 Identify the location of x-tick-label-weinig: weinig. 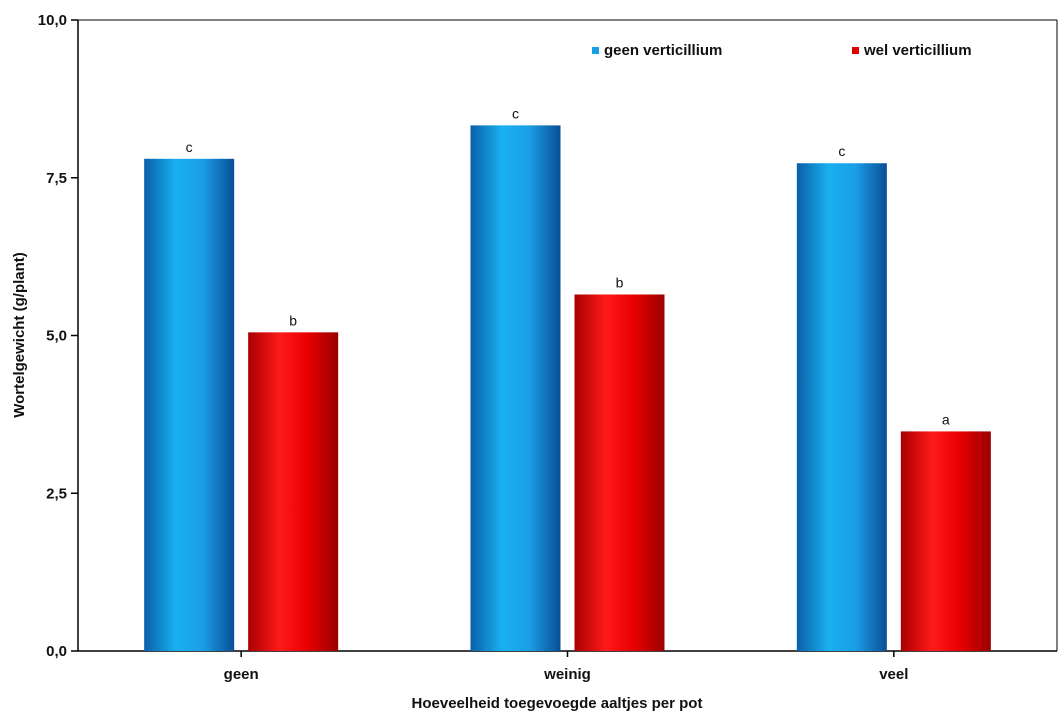
(567, 674).